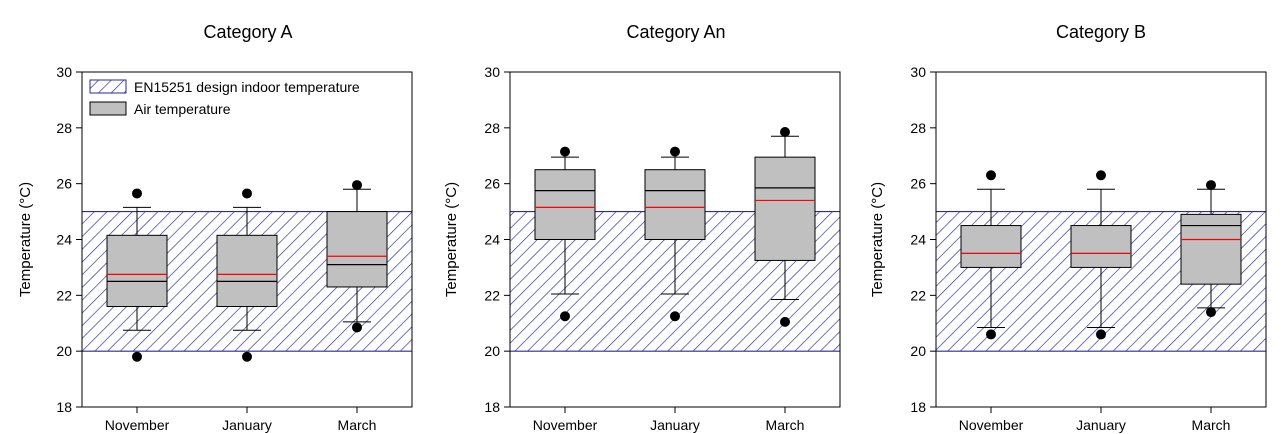 The width and height of the screenshot is (1285, 434). I want to click on chart-title: Category A, so click(247, 32).